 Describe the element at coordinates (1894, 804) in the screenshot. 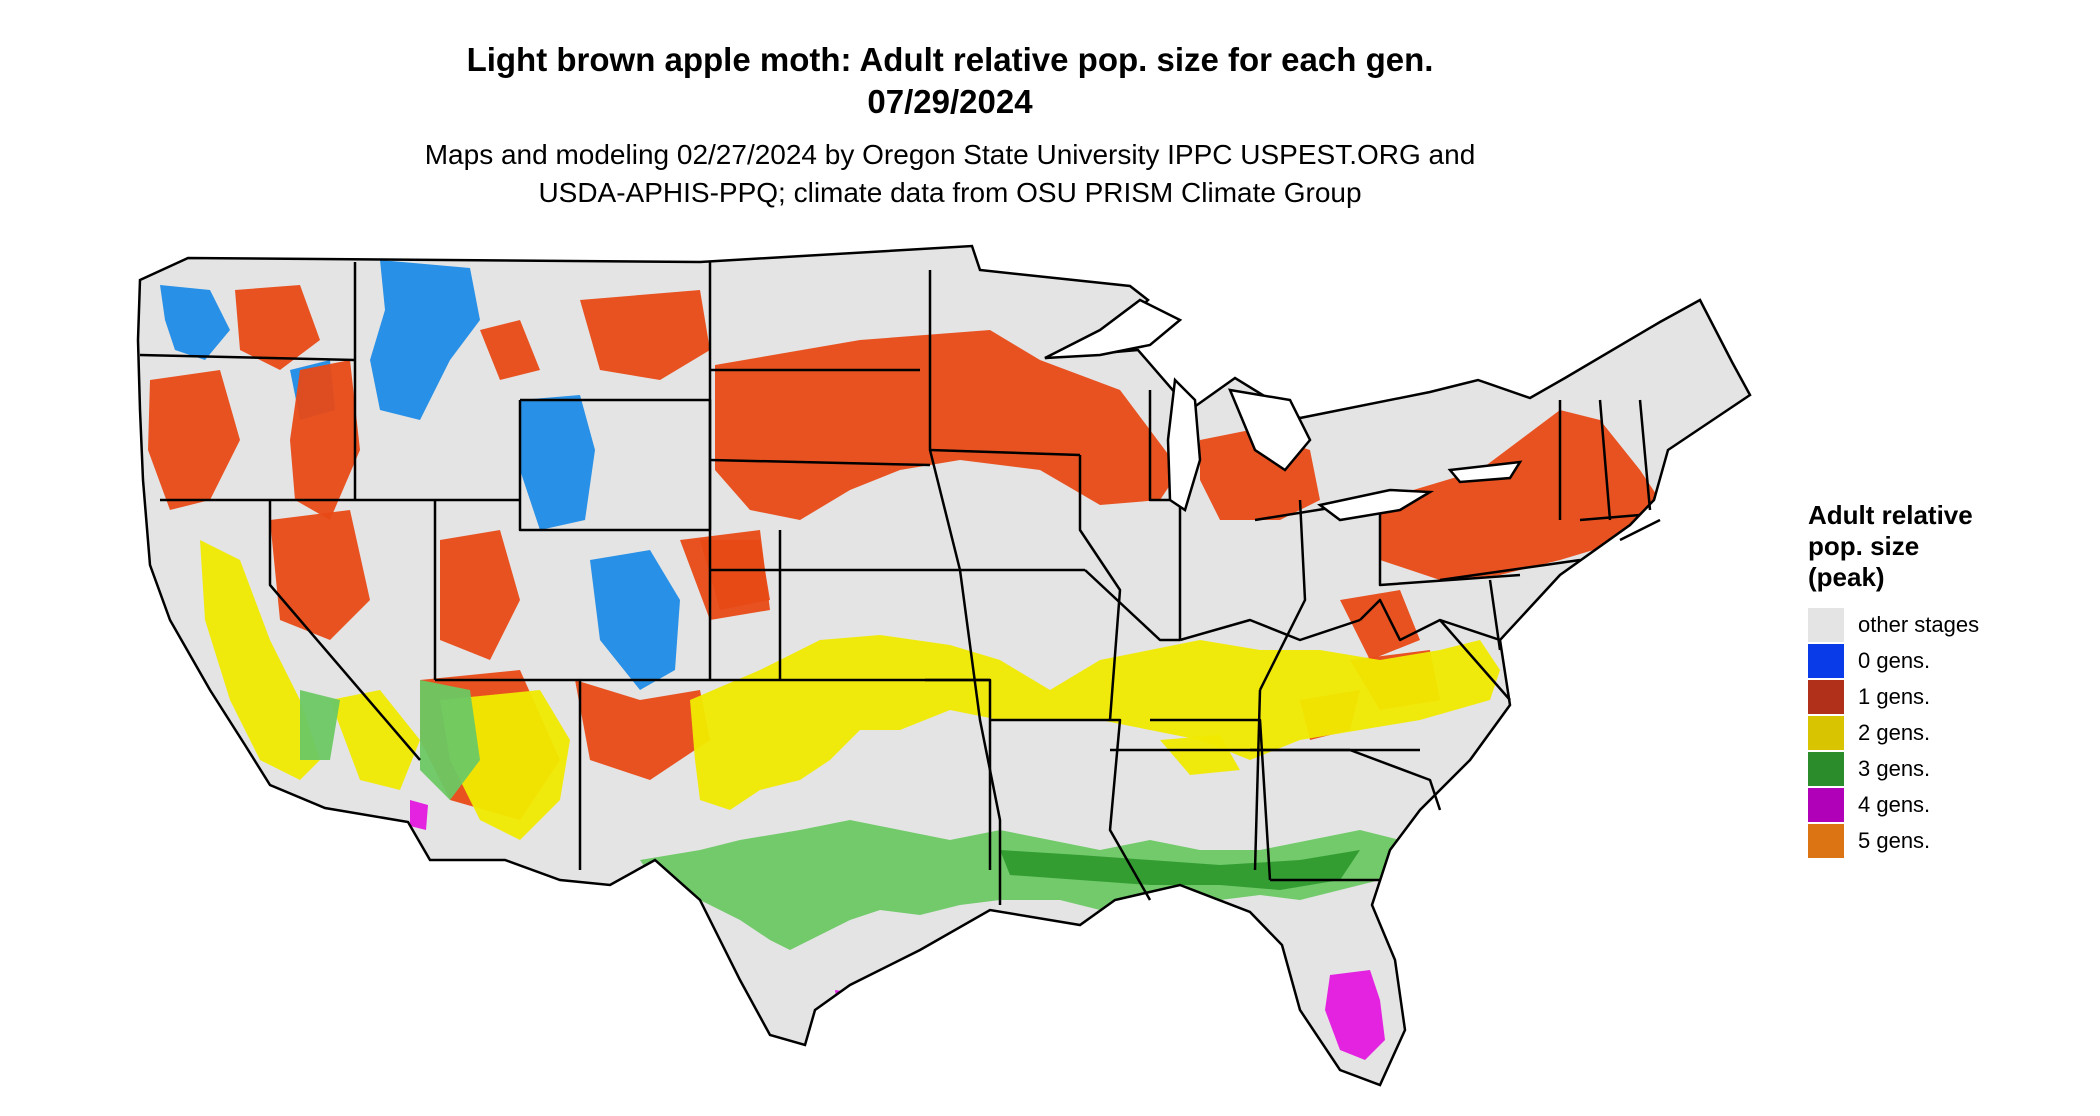

I see `legend-label: 4 gens.` at that location.